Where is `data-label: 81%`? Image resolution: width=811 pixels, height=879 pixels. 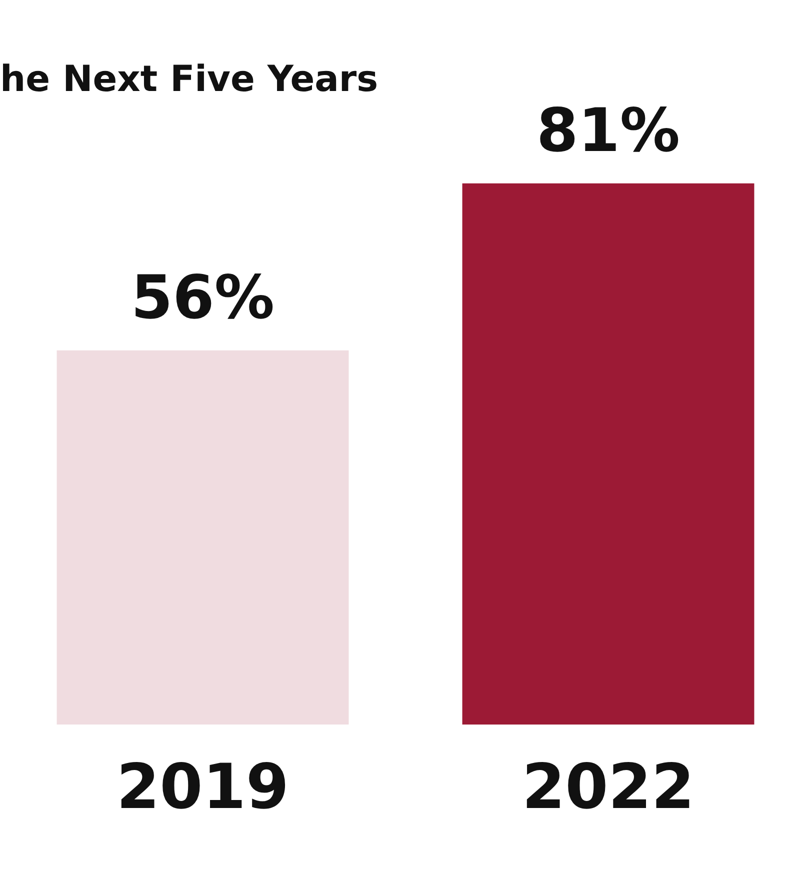
data-label: 81% is located at coordinates (608, 131).